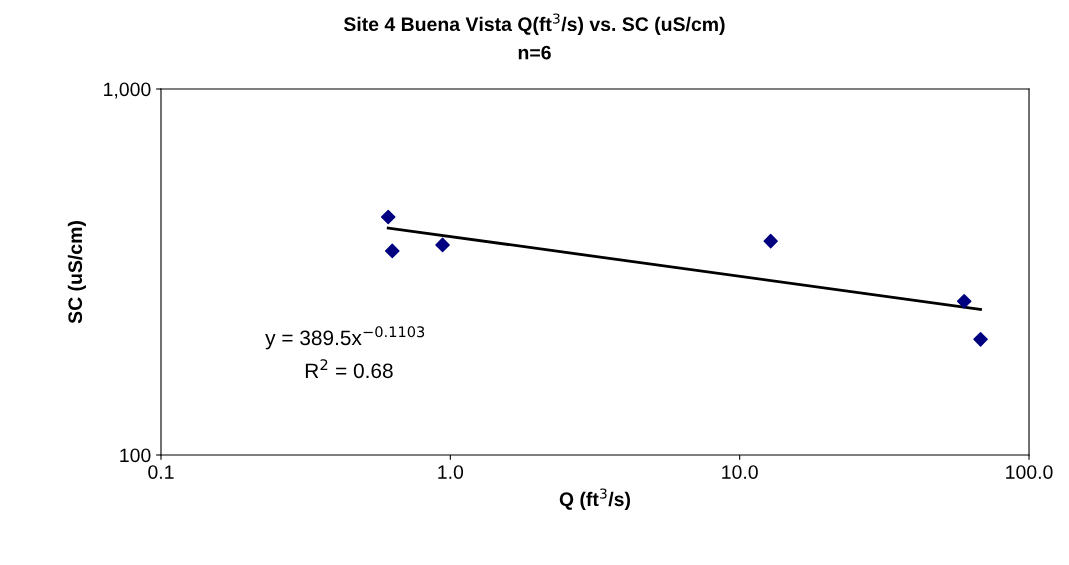  I want to click on y-tick-label: 100, so click(135, 455).